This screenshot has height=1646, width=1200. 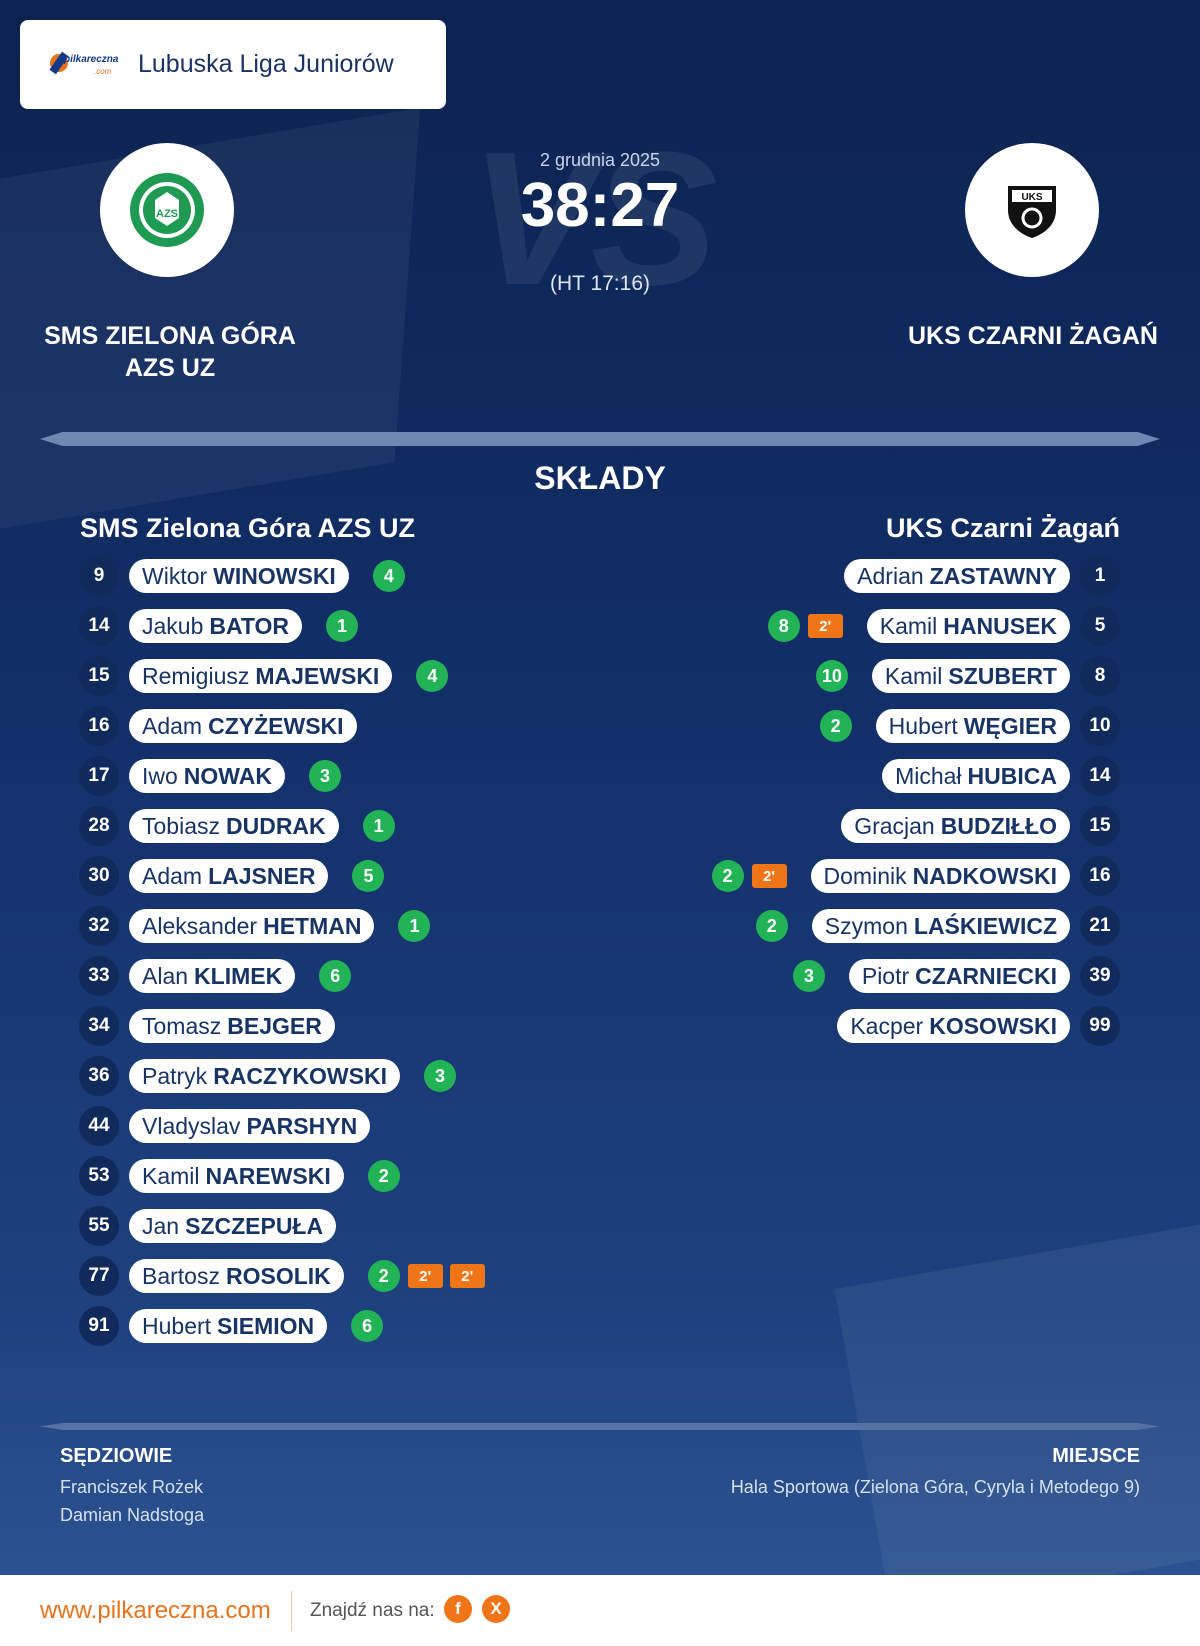 What do you see at coordinates (993, 1025) in the screenshot?
I see `player-last-name: KOSOWSKI` at bounding box center [993, 1025].